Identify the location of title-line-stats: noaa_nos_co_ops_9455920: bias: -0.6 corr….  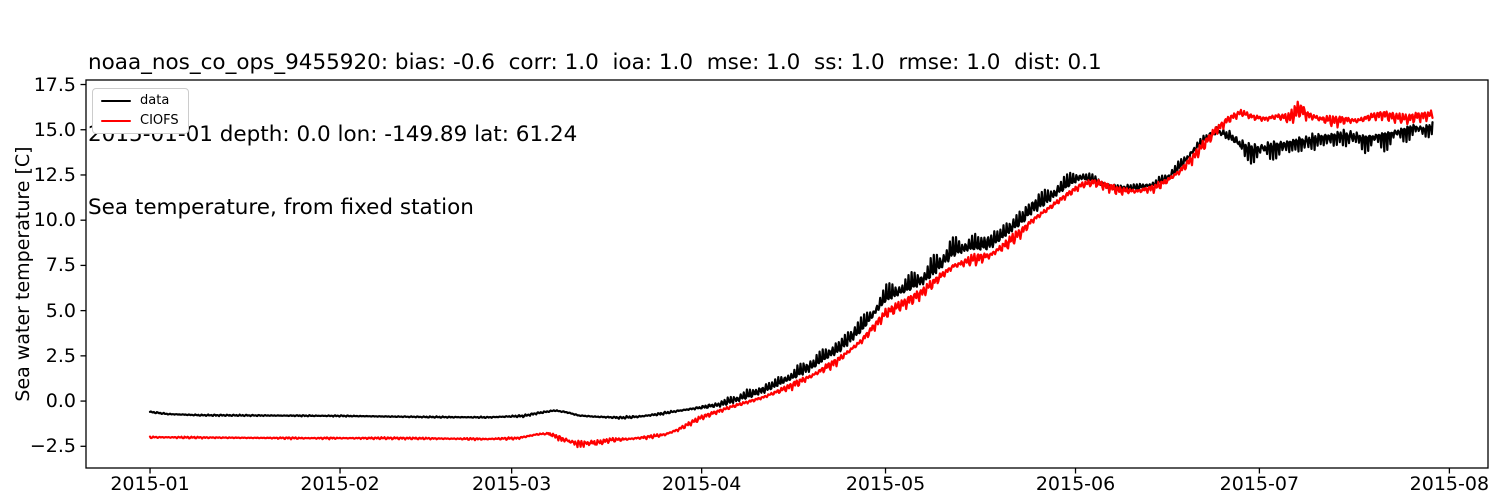
(595, 62).